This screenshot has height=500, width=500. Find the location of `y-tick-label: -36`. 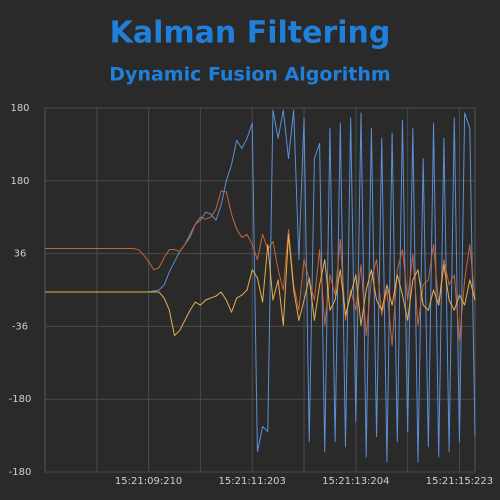

y-tick-label: -36 is located at coordinates (20, 326).